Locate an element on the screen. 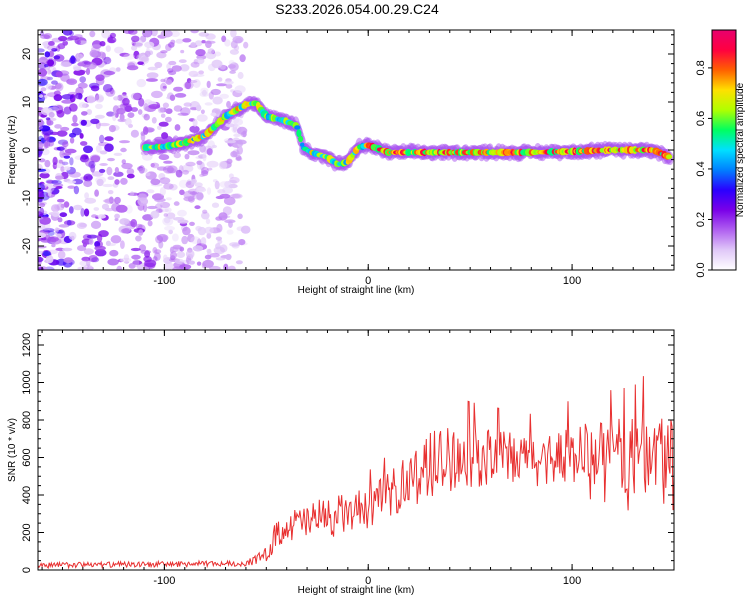 The image size is (750, 600). colorbar-tick-label: 0.2 is located at coordinates (701, 219).